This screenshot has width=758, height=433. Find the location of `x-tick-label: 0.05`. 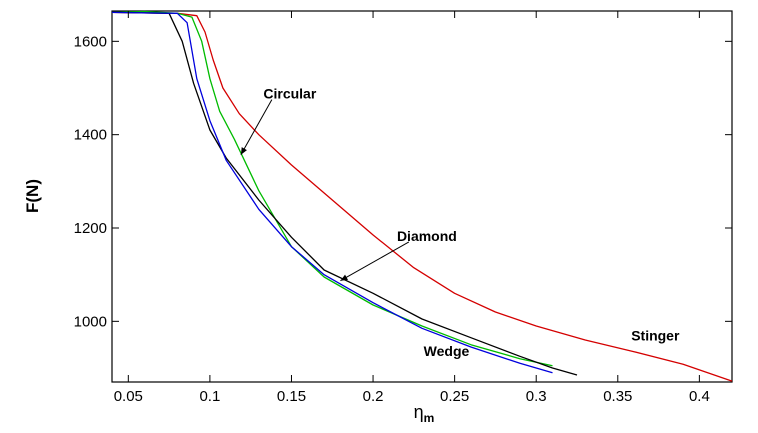

x-tick-label: 0.05 is located at coordinates (128, 396).